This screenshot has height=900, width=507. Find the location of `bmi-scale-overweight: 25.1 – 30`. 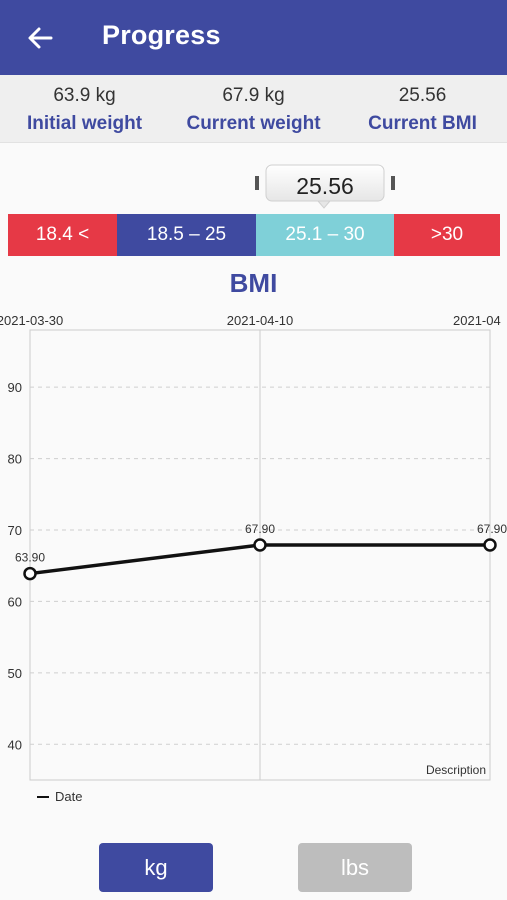

bmi-scale-overweight: 25.1 – 30 is located at coordinates (325, 235).